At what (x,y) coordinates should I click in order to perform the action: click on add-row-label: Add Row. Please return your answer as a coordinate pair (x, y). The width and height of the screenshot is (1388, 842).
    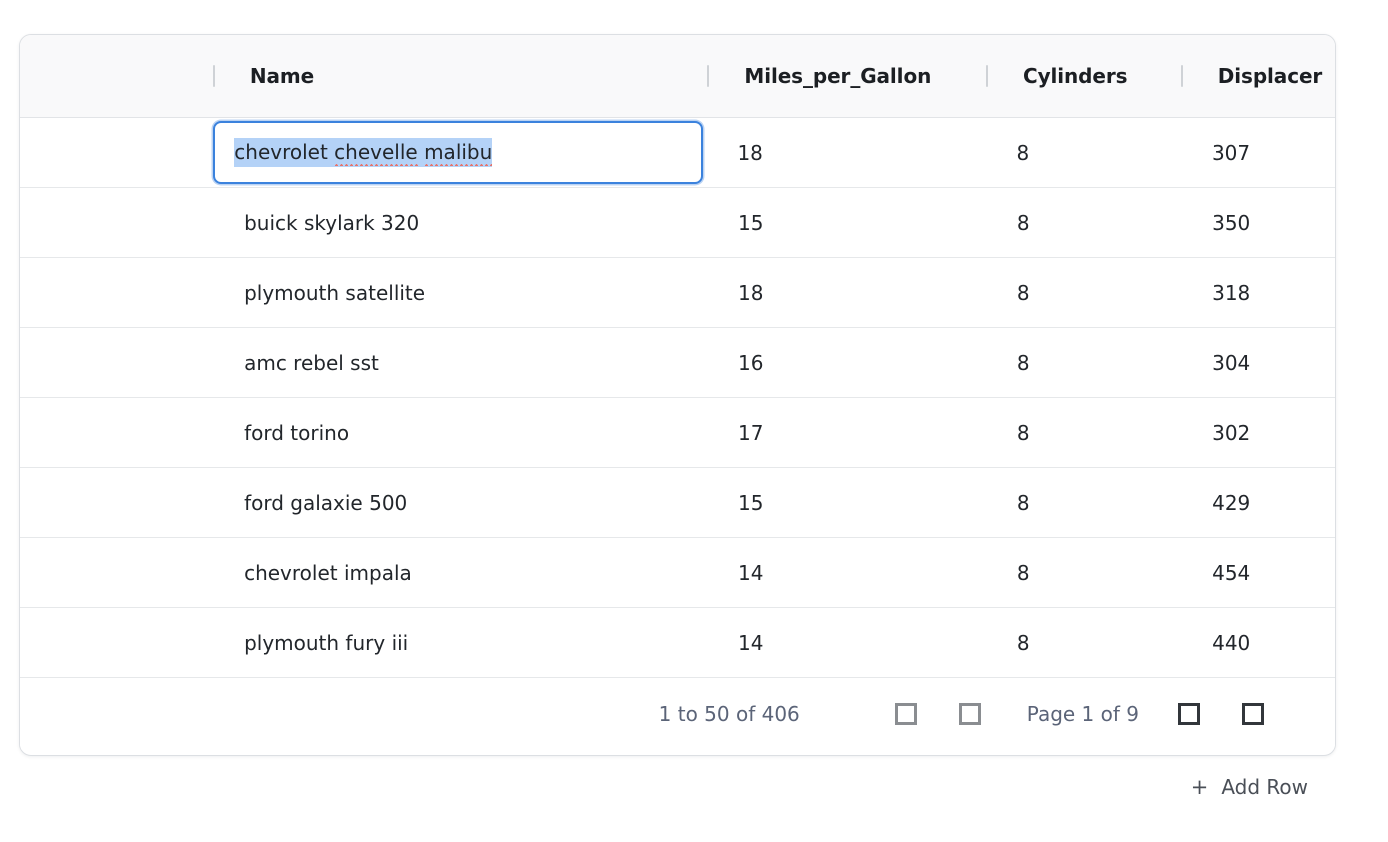
    Looking at the image, I should click on (1264, 787).